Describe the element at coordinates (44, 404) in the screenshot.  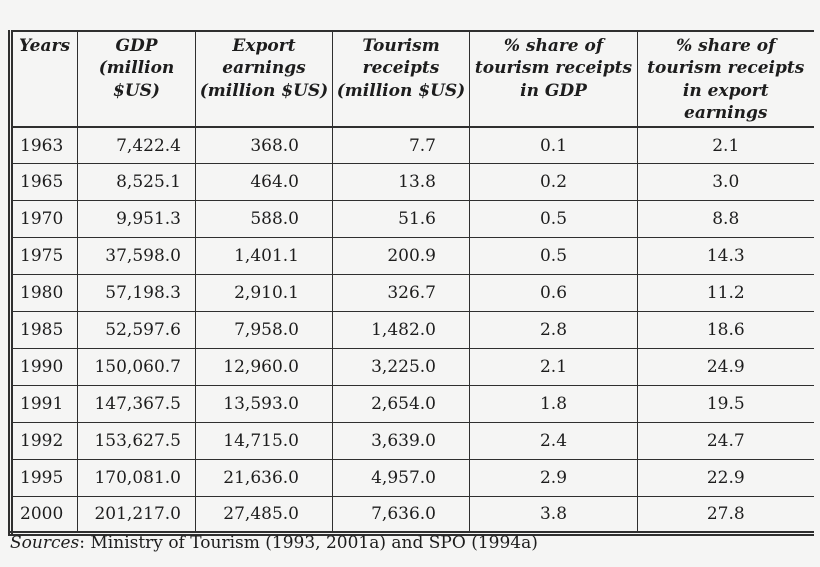
I see `year-cell: 1991` at that location.